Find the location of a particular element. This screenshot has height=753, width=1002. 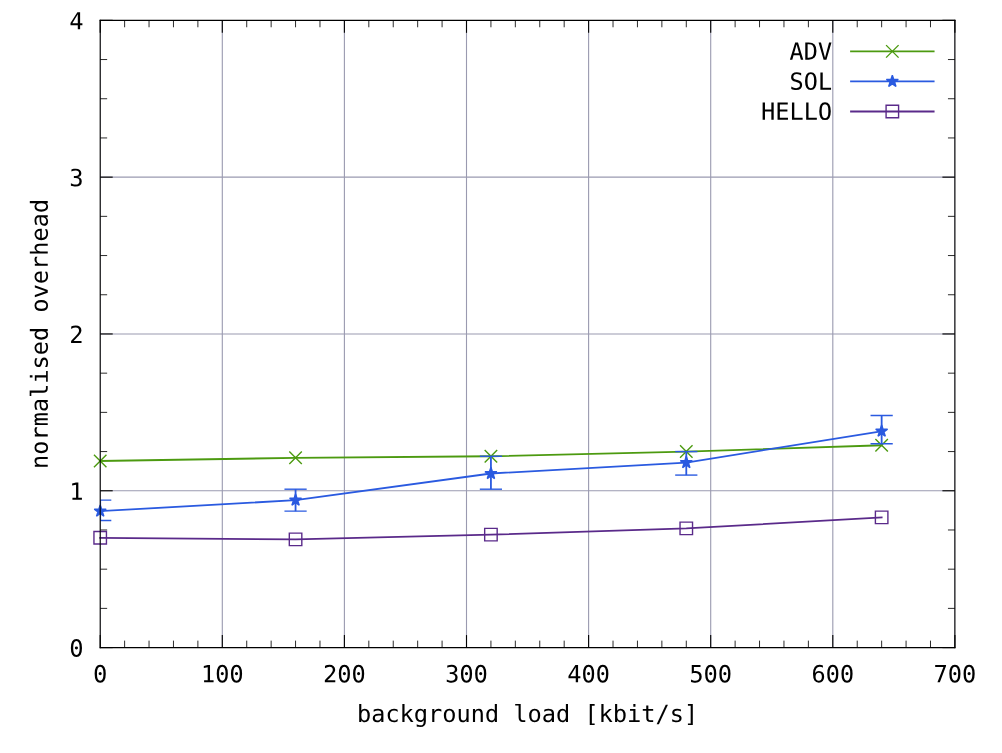

x-tick-label: 500 is located at coordinates (711, 673).